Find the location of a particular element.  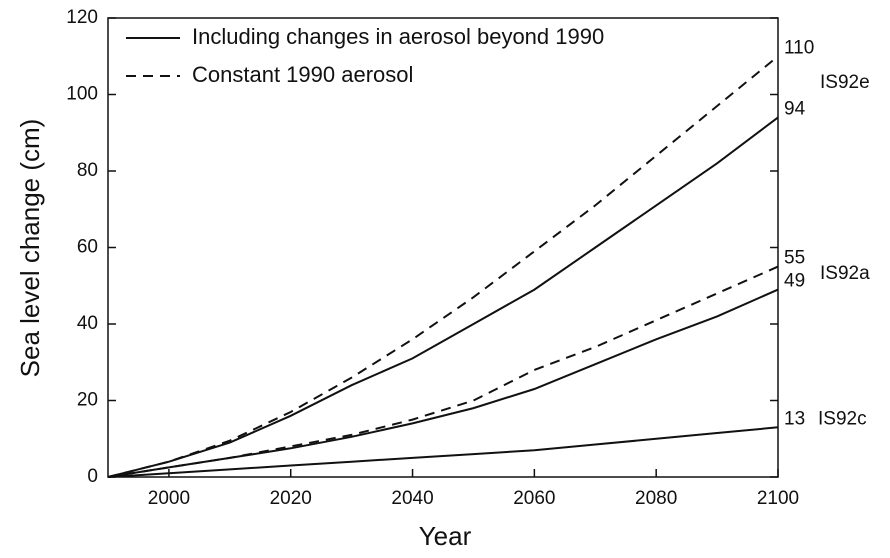

end-value-label: 13 is located at coordinates (794, 418).